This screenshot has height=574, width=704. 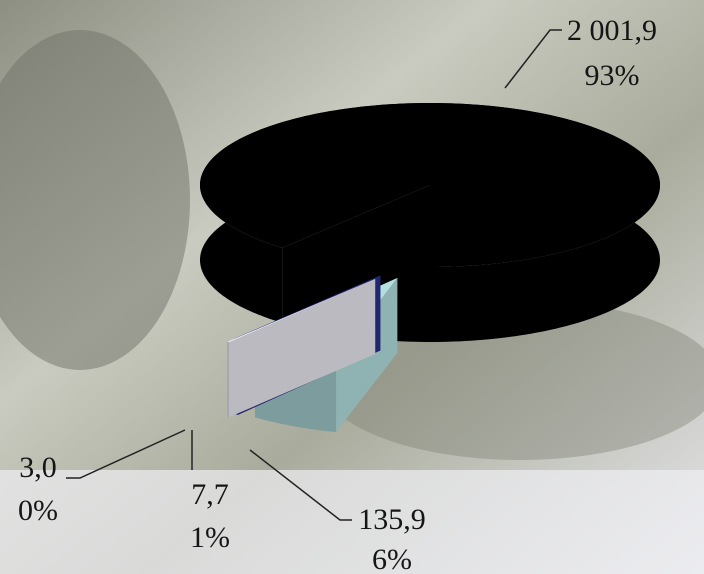 I want to click on value-label: 135,9, so click(x=392, y=519).